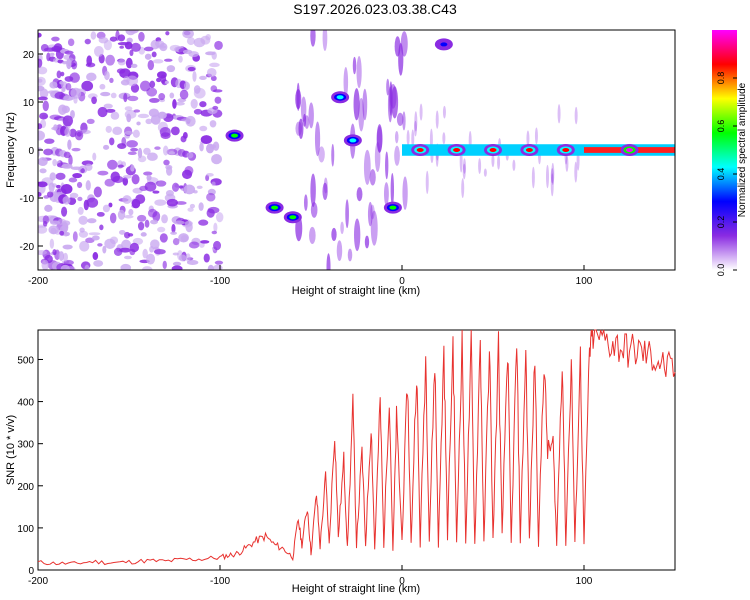 Image resolution: width=750 pixels, height=600 pixels. What do you see at coordinates (29, 55) in the screenshot?
I see `spectrogram-ytick-label: 20` at bounding box center [29, 55].